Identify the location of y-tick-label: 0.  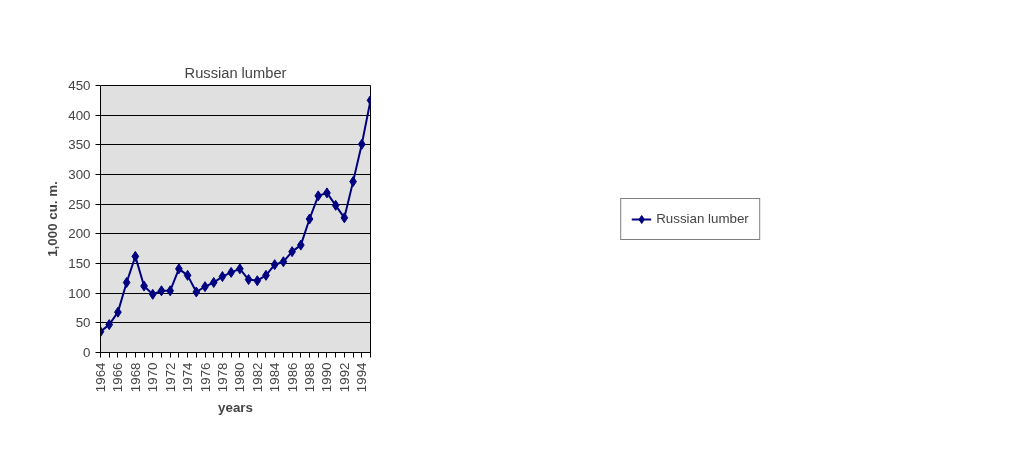
(87, 352).